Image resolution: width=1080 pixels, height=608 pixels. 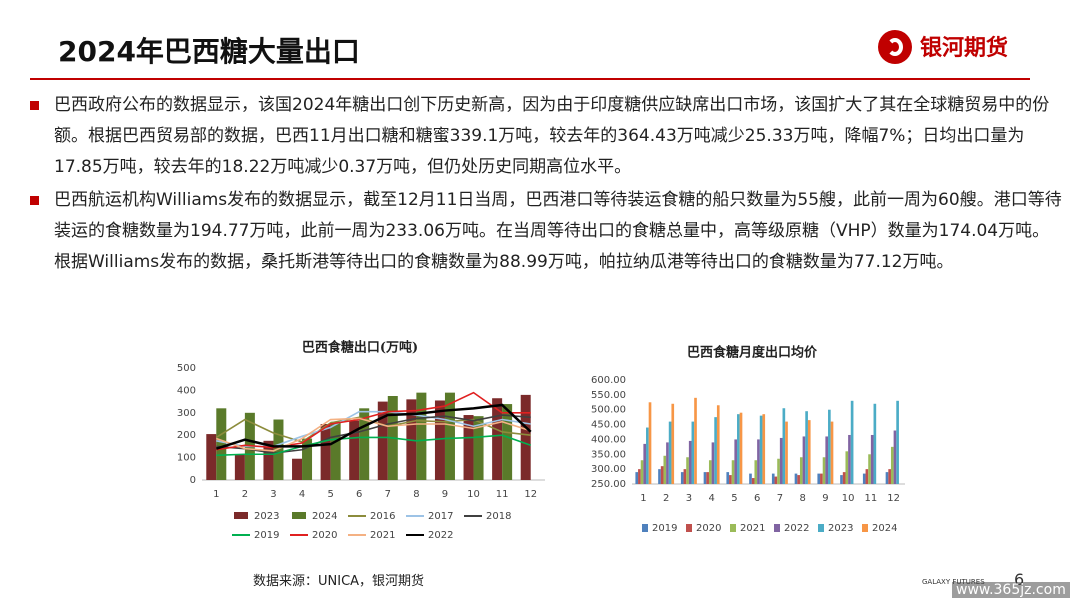 What do you see at coordinates (608, 410) in the screenshot?
I see `y-tick-label: 500.00` at bounding box center [608, 410].